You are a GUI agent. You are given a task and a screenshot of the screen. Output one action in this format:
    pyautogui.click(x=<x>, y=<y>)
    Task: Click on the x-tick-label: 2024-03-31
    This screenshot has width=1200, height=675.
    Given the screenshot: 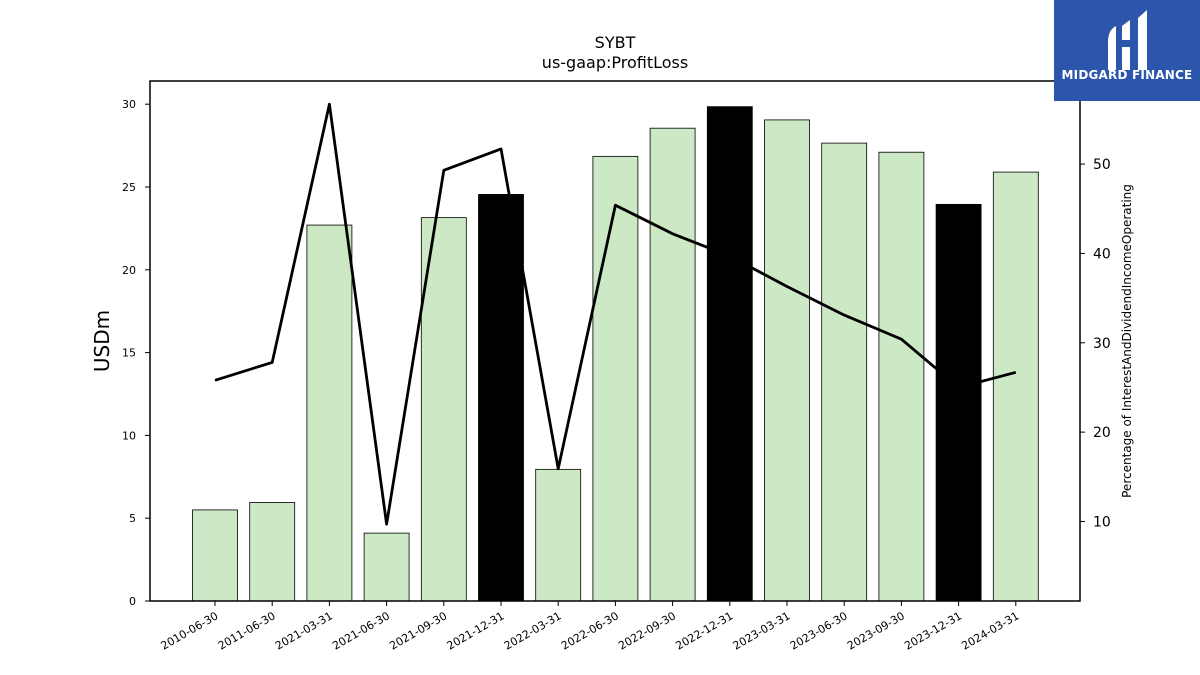 What is the action you would take?
    pyautogui.click(x=990, y=630)
    